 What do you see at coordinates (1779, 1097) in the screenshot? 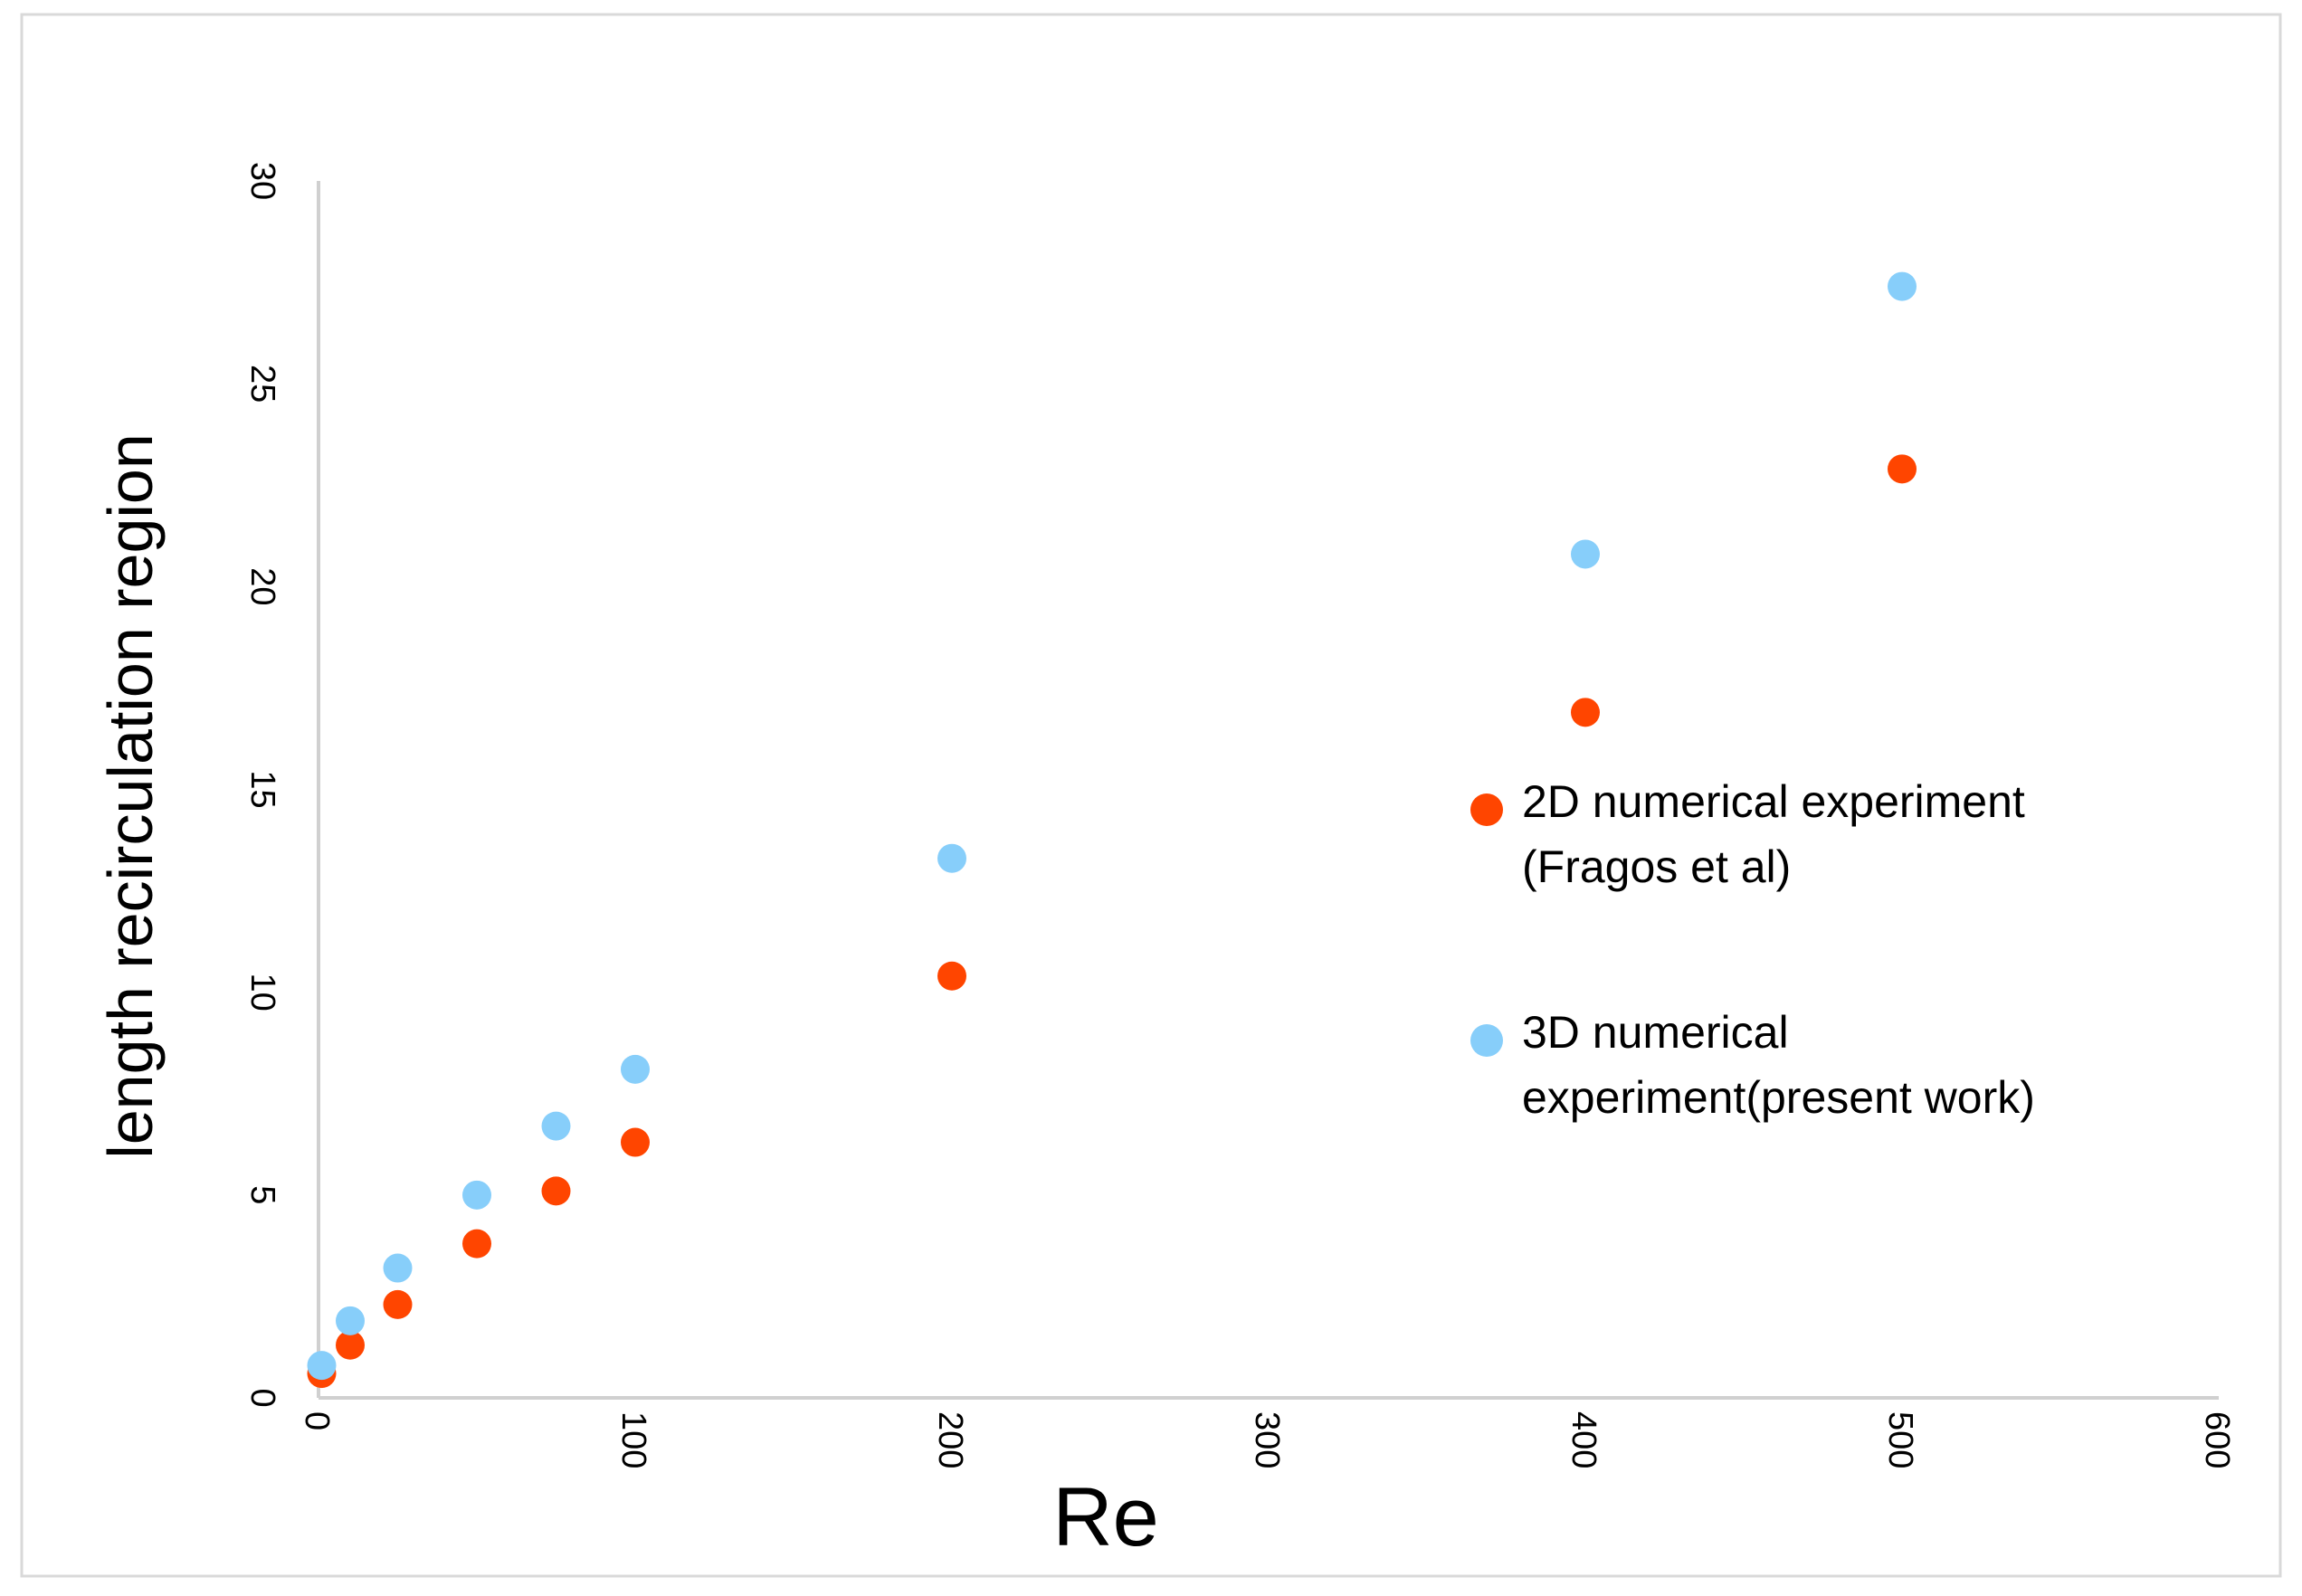
I see `legend-label-series-2: experiment(present work)` at bounding box center [1779, 1097].